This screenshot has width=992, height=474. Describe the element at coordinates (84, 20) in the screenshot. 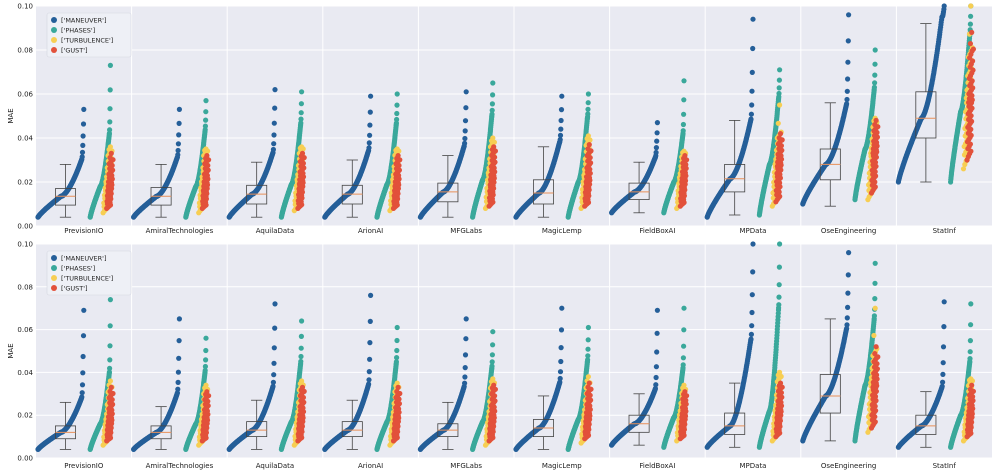

I see `legend-label: ['MANEUVER']` at that location.